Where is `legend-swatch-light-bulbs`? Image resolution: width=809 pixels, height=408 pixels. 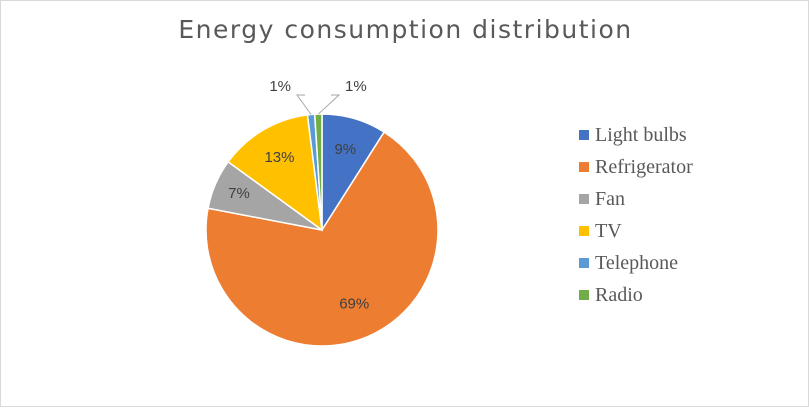
legend-swatch-light-bulbs is located at coordinates (584, 135).